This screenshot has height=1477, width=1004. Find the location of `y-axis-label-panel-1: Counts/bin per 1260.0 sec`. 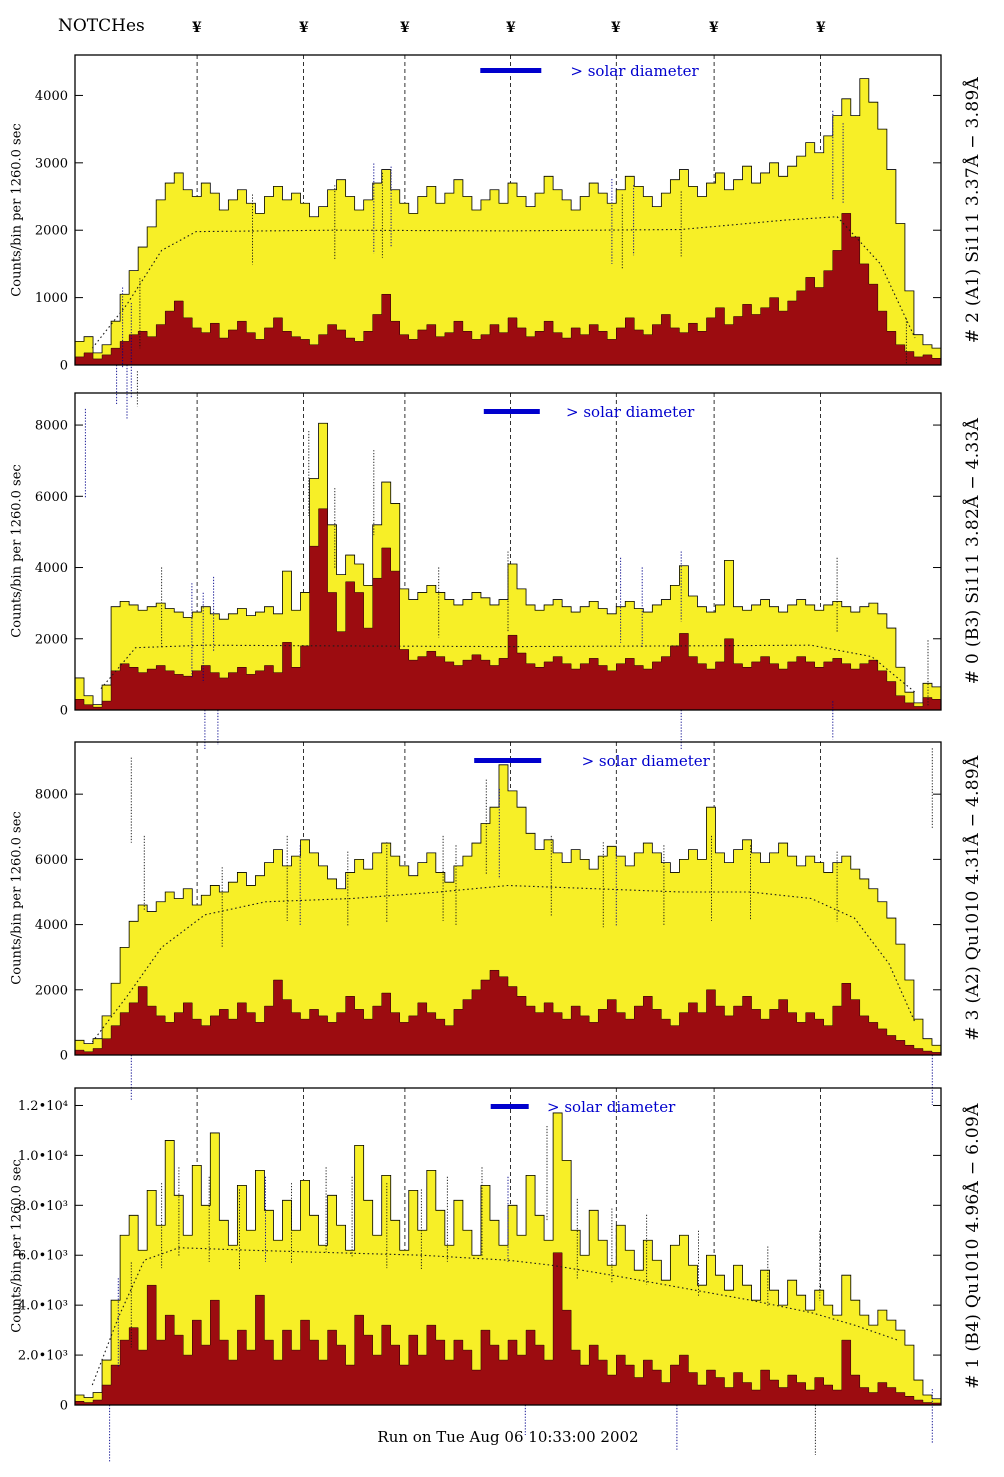

y-axis-label-panel-1: Counts/bin per 1260.0 sec is located at coordinates (17, 210).